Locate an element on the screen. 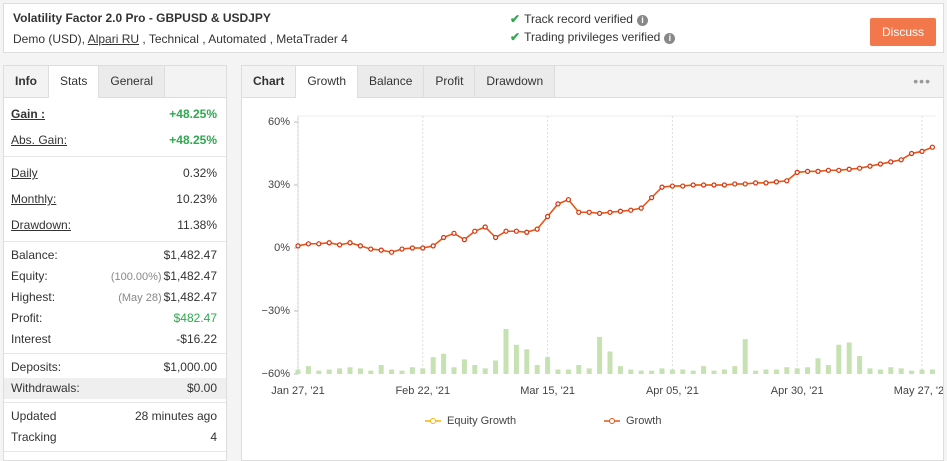 The image size is (947, 461). stats-label: Interest is located at coordinates (31, 339).